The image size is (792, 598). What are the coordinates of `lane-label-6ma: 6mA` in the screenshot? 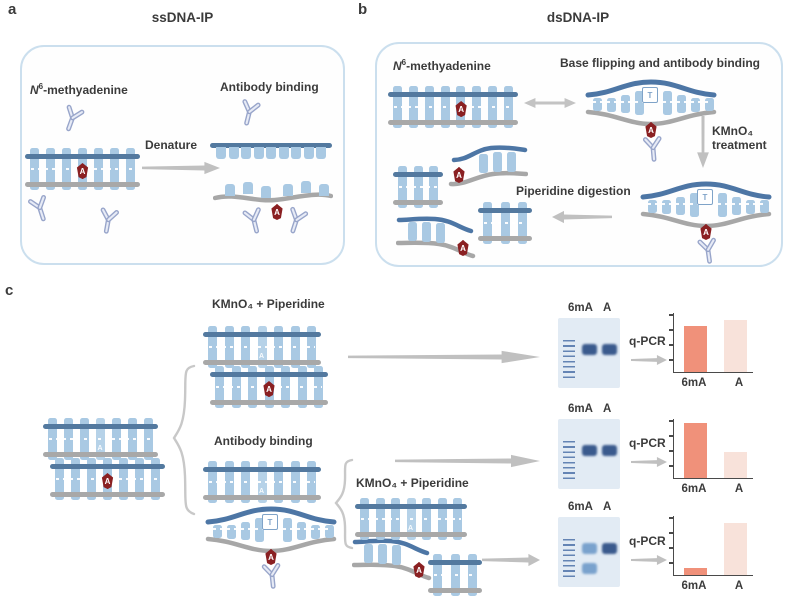 It's located at (580, 409).